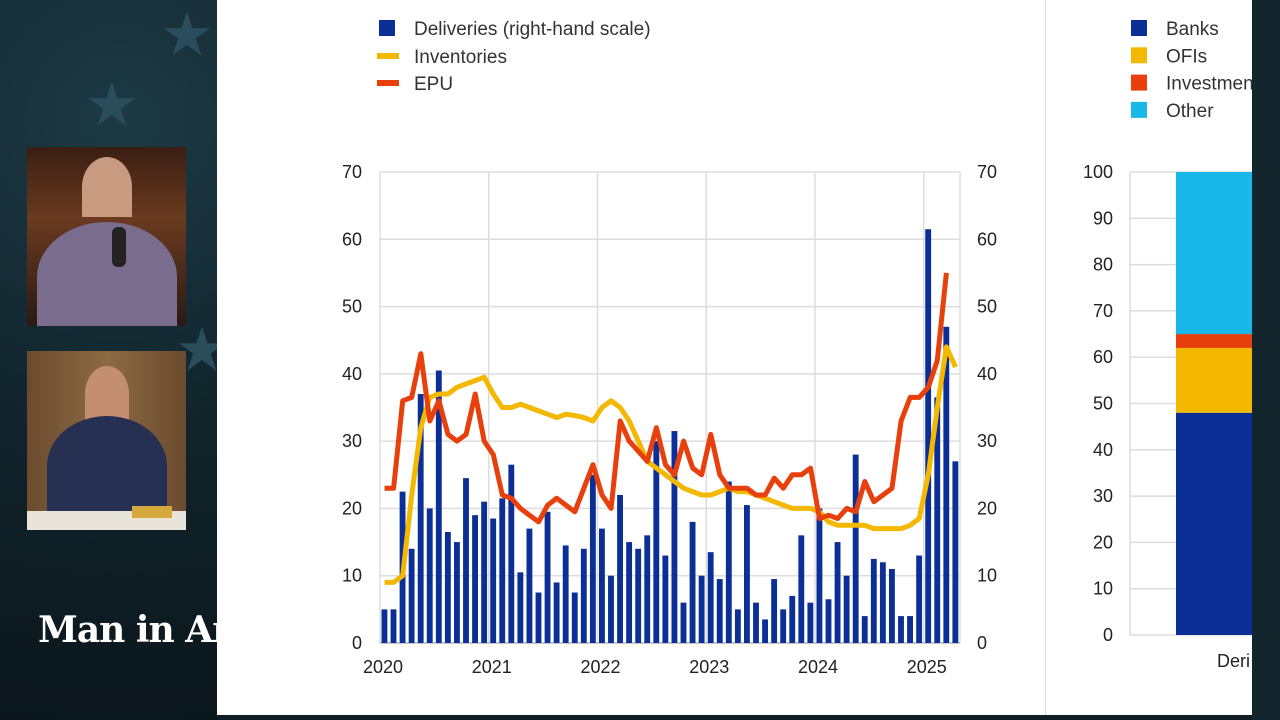  I want to click on stacked-segment-other, so click(1221, 253).